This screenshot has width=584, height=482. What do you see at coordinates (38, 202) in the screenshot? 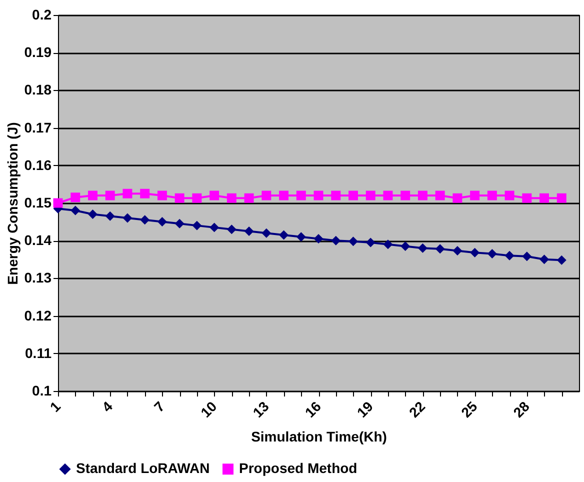
I see `y-tick-label: 0.15` at bounding box center [38, 202].